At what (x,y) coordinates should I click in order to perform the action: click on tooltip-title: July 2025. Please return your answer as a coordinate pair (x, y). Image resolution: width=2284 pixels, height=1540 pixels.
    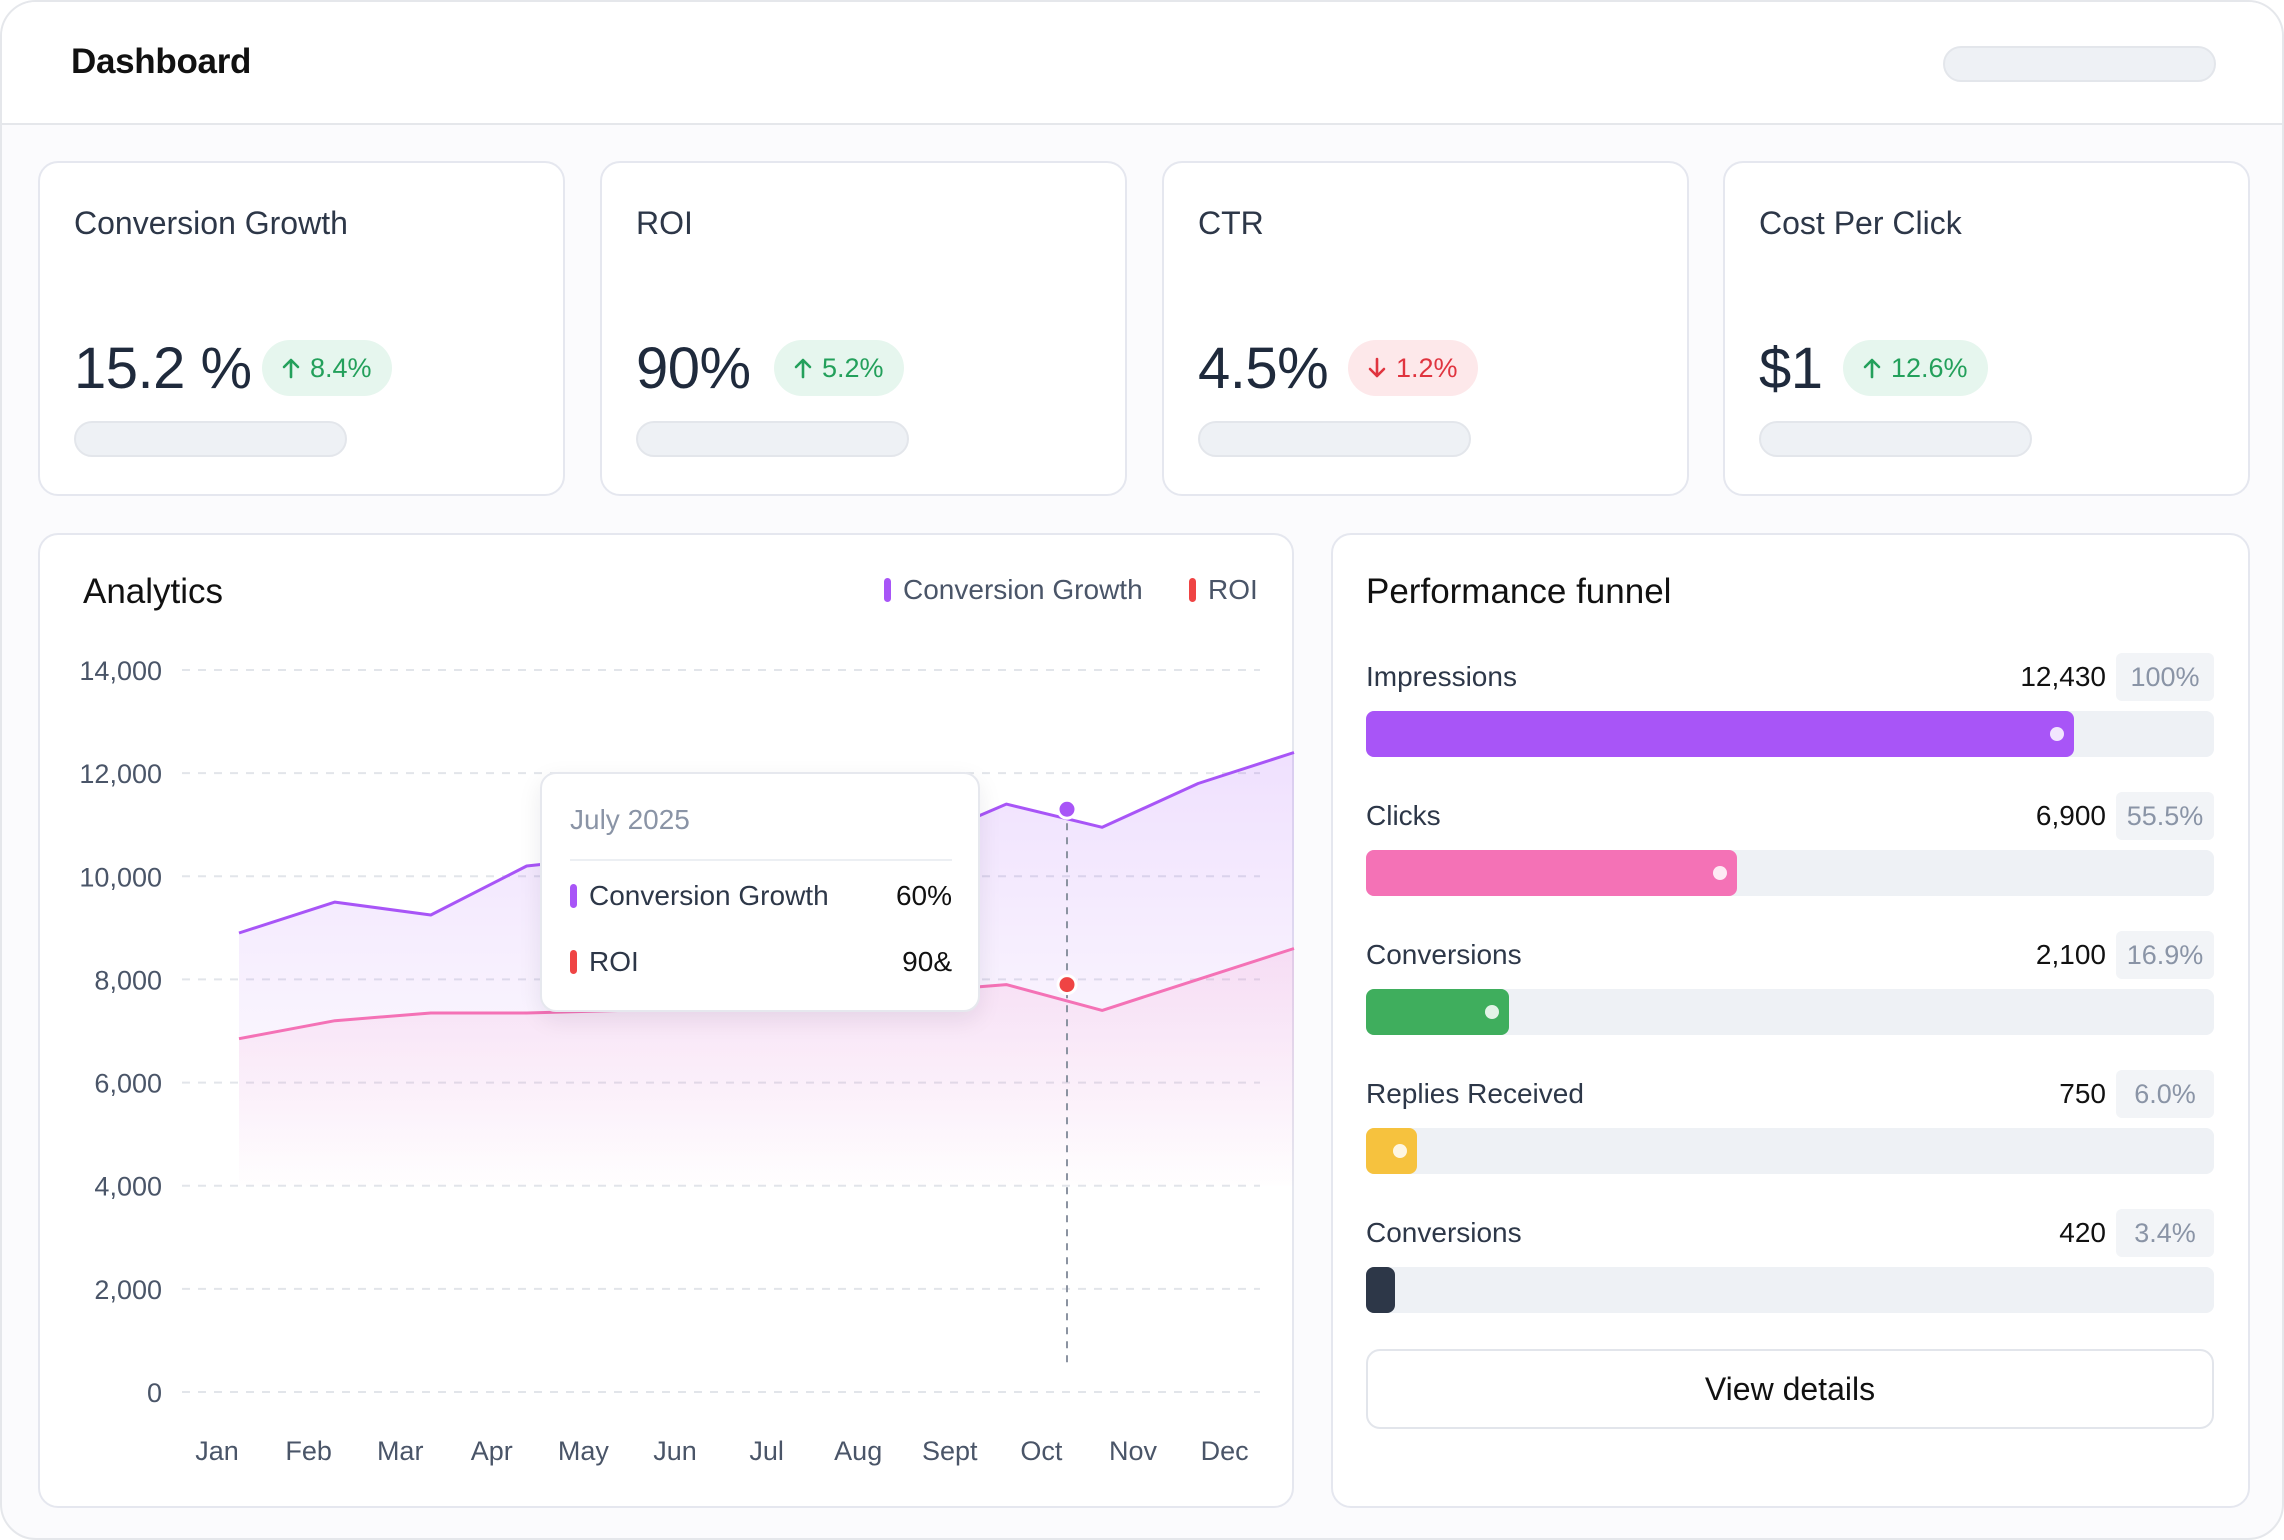
    Looking at the image, I should click on (630, 819).